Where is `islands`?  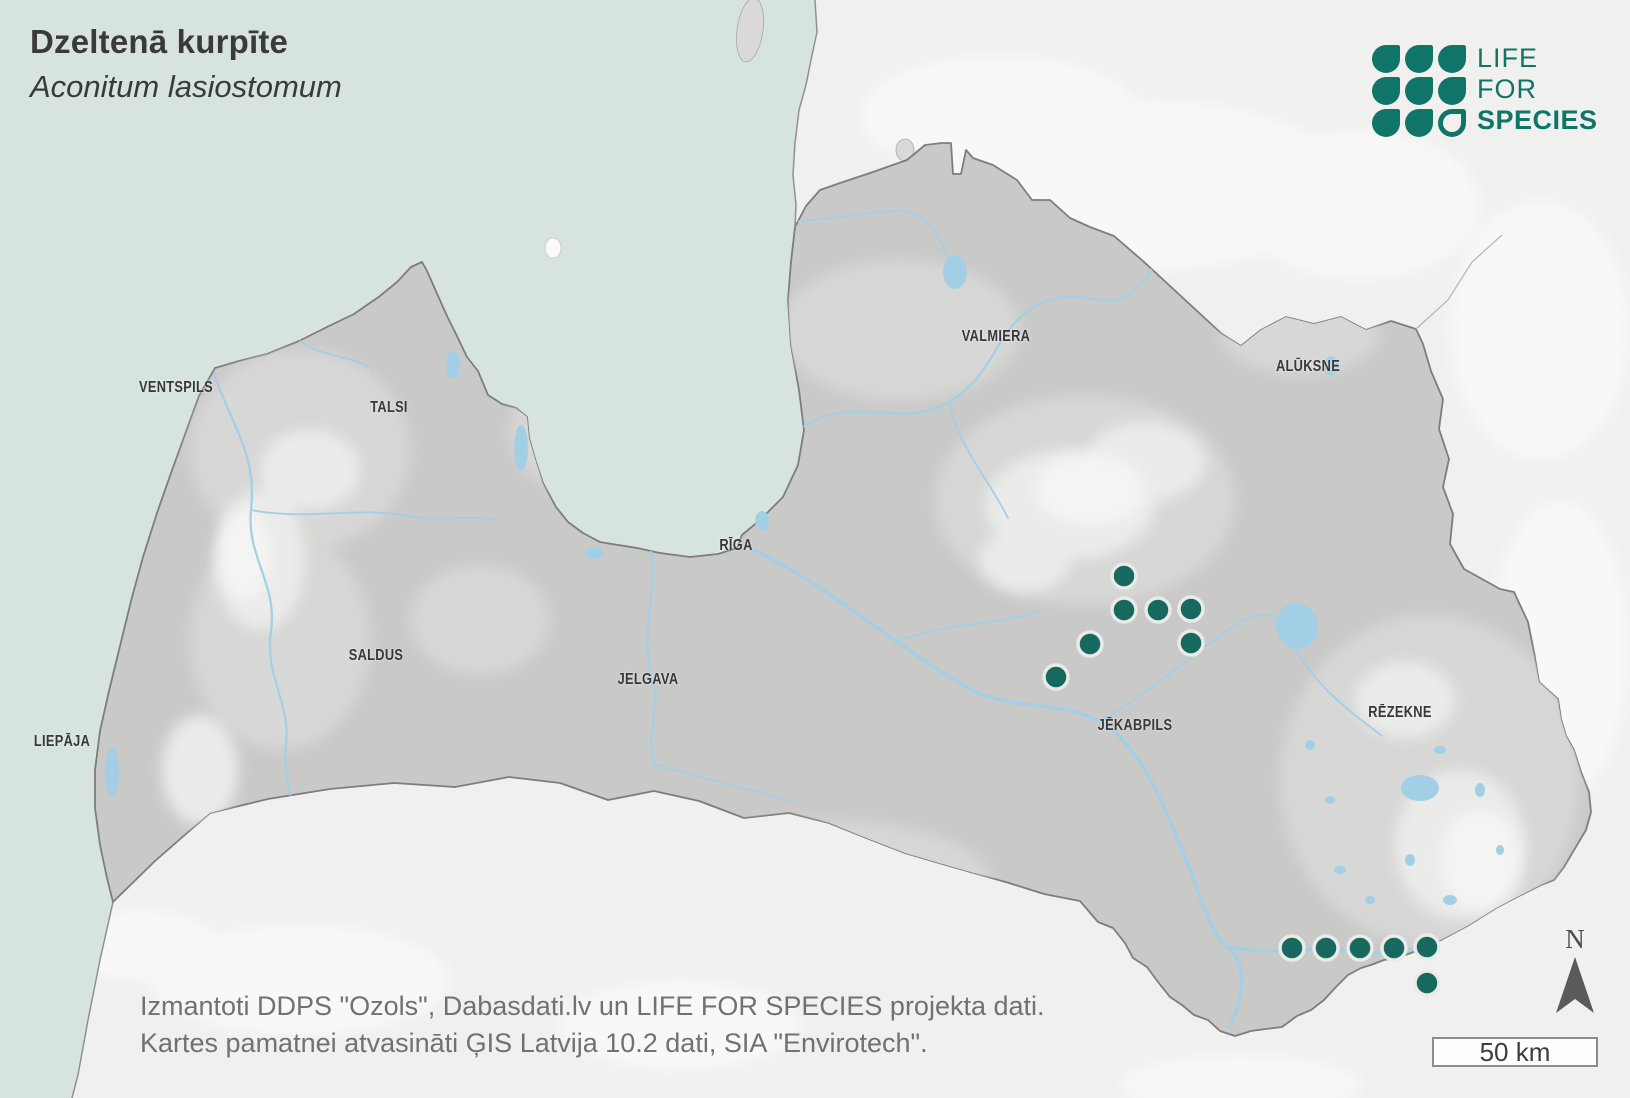 islands is located at coordinates (729, 129).